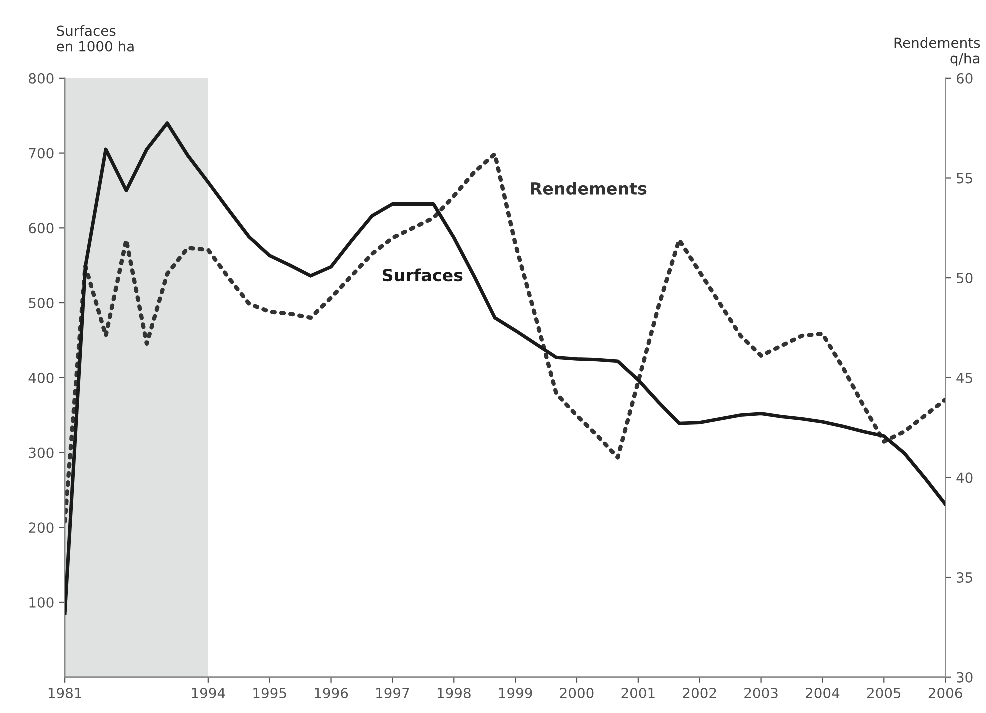  Describe the element at coordinates (515, 693) in the screenshot. I see `x-tick-label: 1999` at that location.